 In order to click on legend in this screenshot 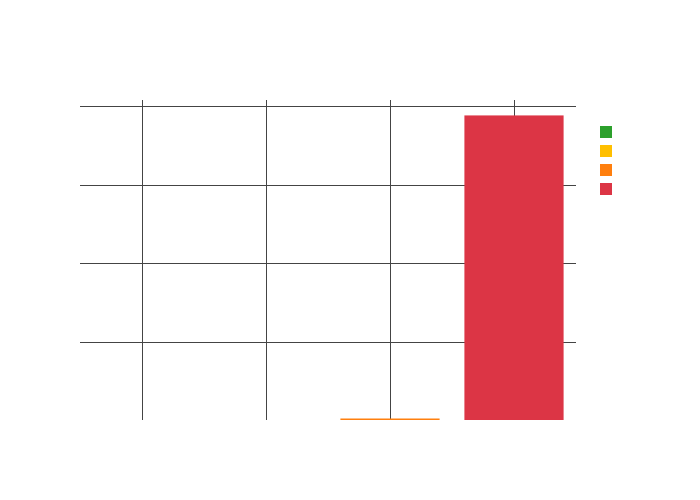, I will do `click(606, 160)`.